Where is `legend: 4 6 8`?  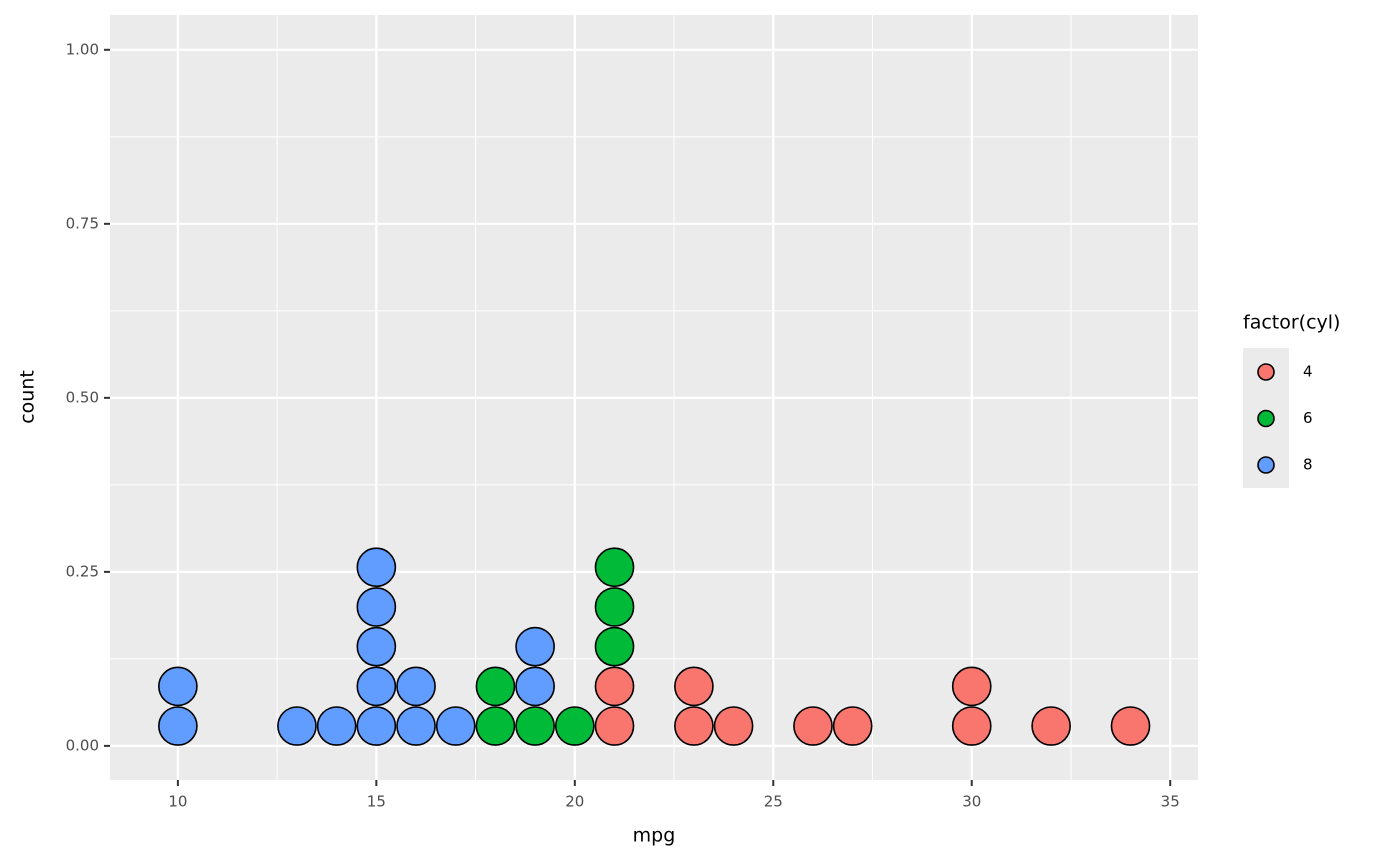
legend: 4 6 8 is located at coordinates (1278, 418).